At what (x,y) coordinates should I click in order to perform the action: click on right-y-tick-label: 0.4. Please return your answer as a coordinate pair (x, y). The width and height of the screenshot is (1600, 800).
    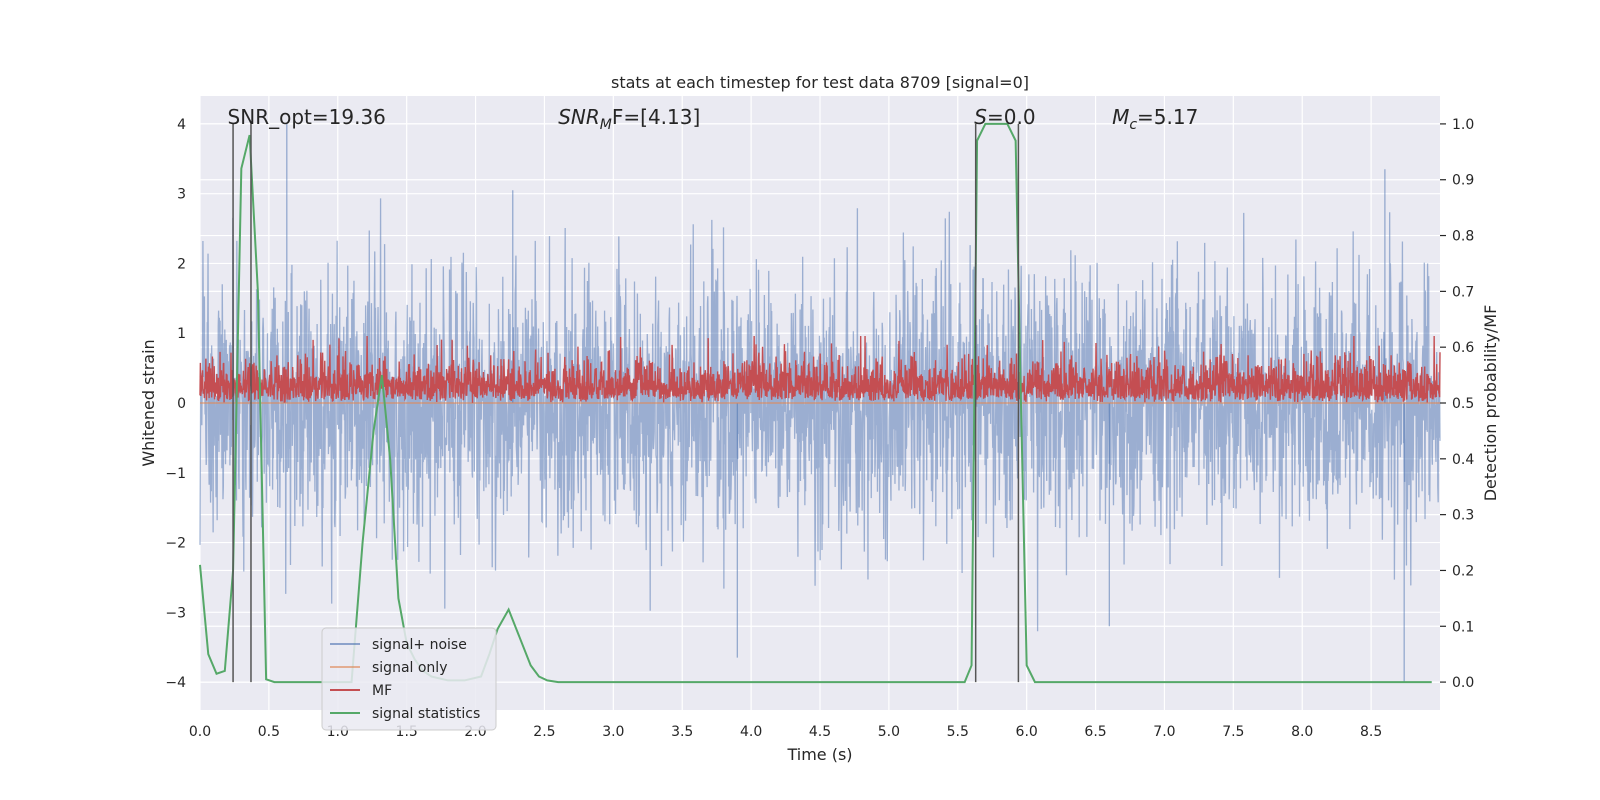
    Looking at the image, I should click on (1463, 460).